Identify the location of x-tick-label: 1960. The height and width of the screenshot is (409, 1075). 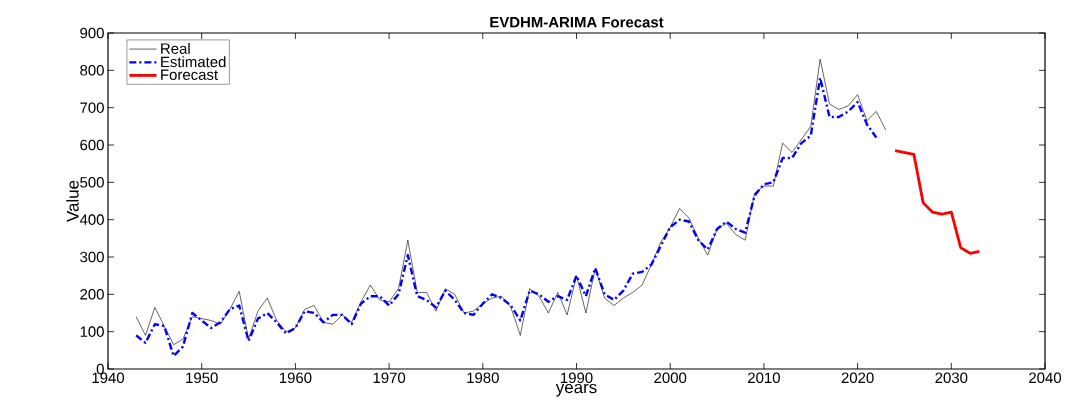
(295, 378).